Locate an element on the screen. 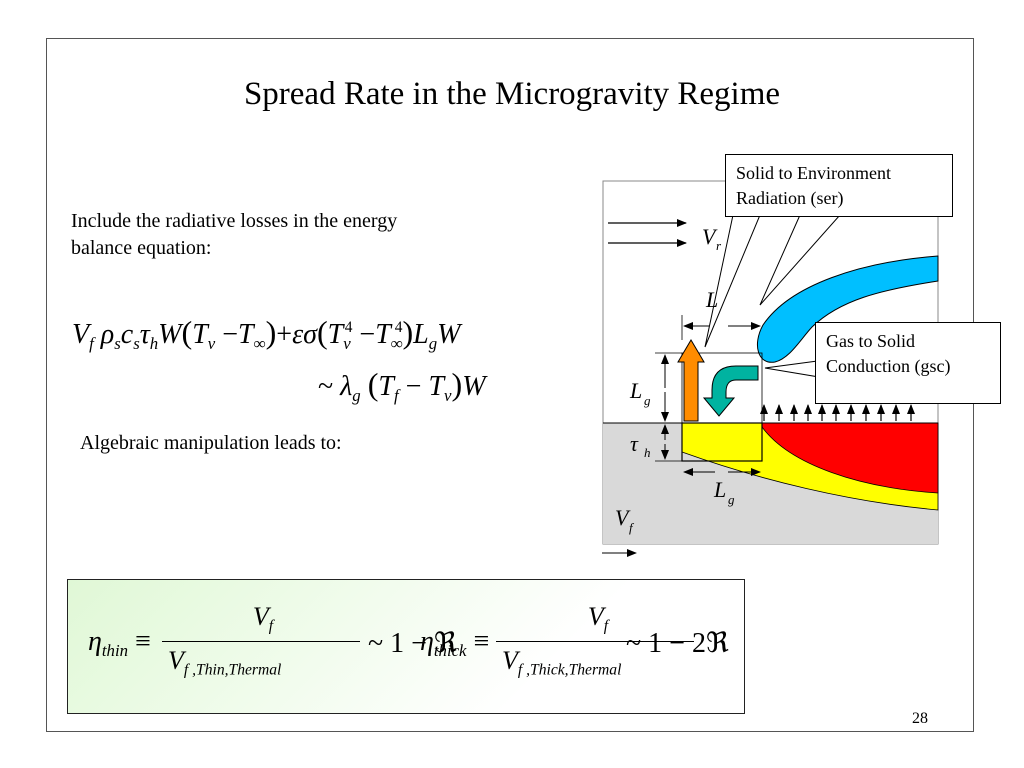 This screenshot has height=768, width=1024. callout-gas-solid-conduction: Gas to Solid Conduction (gsc) is located at coordinates (908, 363).